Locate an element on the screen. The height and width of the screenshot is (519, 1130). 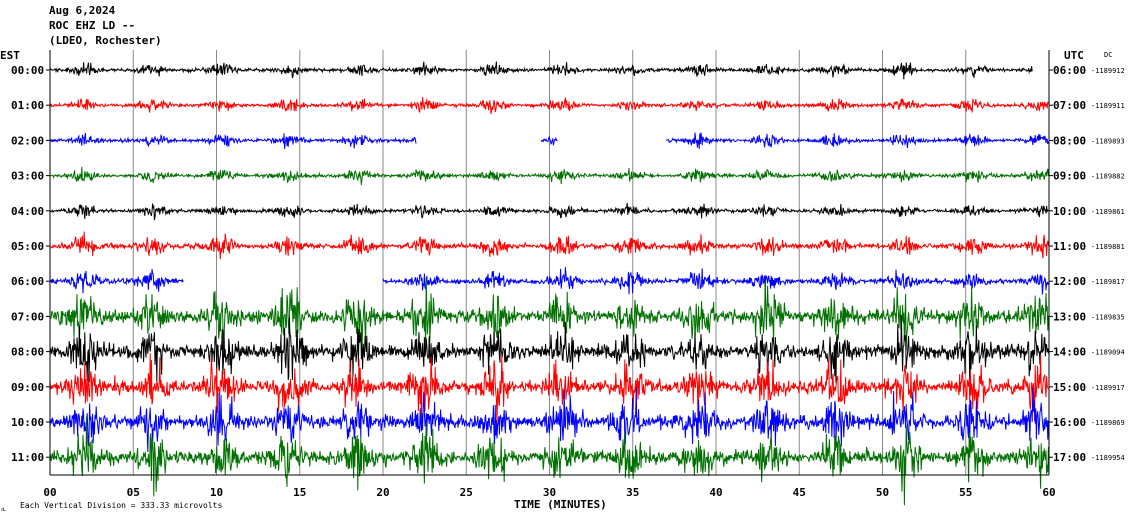
x-tick-label: 05 is located at coordinates (133, 492).